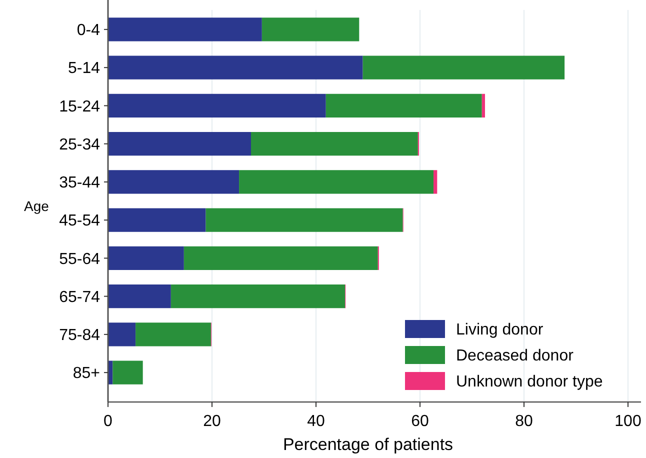  I want to click on y-tick-label: 85+, so click(86, 373).